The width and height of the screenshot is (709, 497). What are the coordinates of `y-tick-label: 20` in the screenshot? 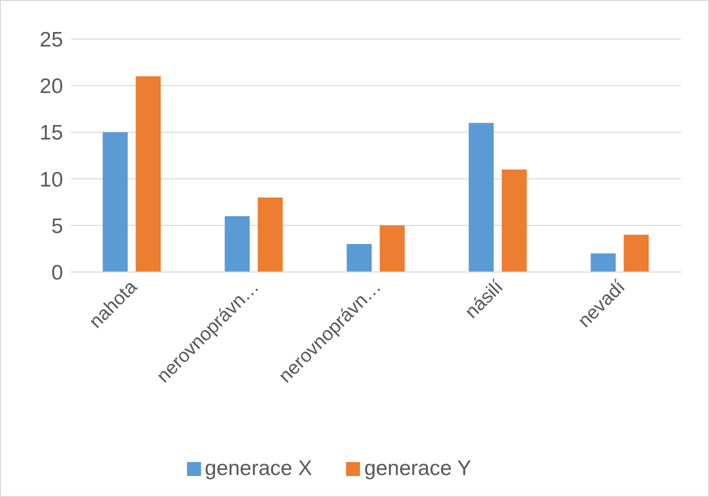 It's located at (51, 86).